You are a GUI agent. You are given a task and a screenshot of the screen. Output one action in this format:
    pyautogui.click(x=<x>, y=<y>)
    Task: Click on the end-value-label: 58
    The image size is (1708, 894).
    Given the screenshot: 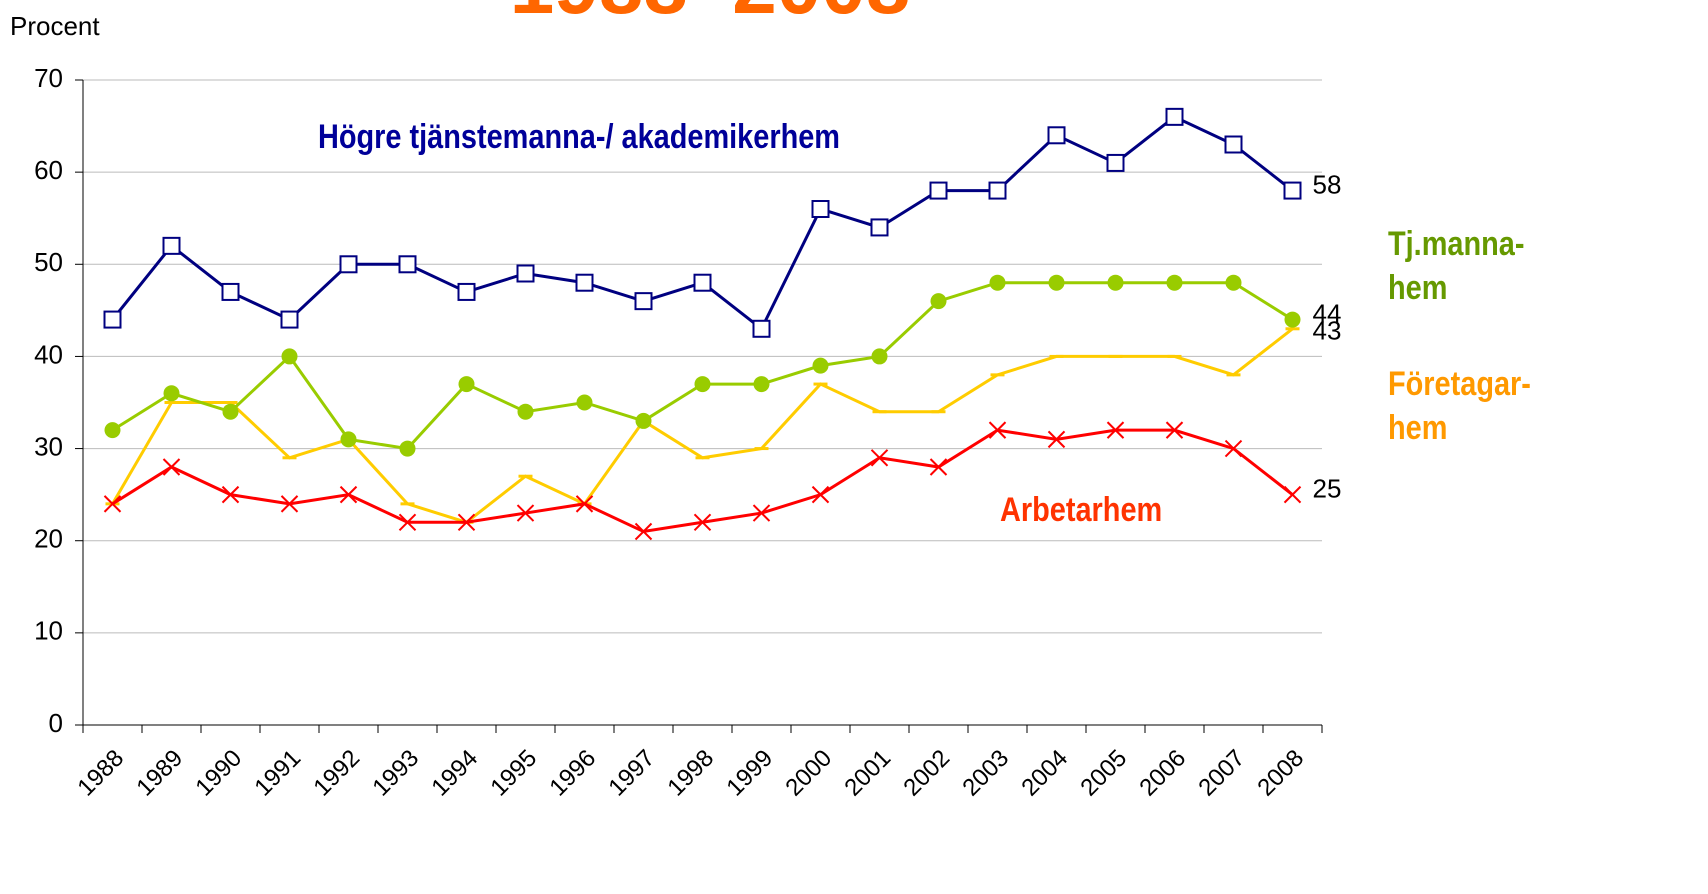 What is the action you would take?
    pyautogui.click(x=1327, y=184)
    